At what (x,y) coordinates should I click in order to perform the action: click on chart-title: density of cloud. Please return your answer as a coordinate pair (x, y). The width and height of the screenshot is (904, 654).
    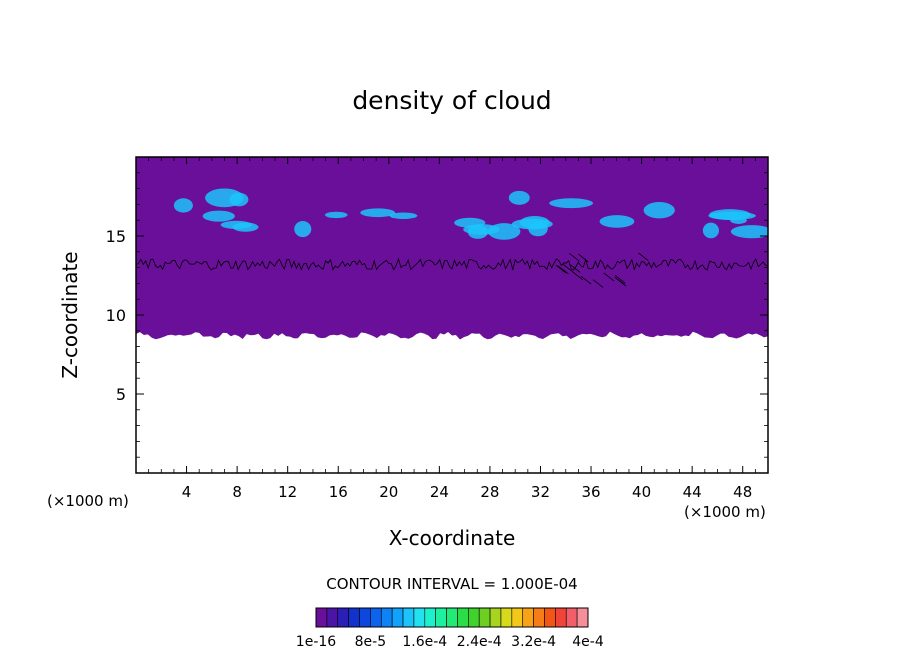
    Looking at the image, I should click on (452, 100).